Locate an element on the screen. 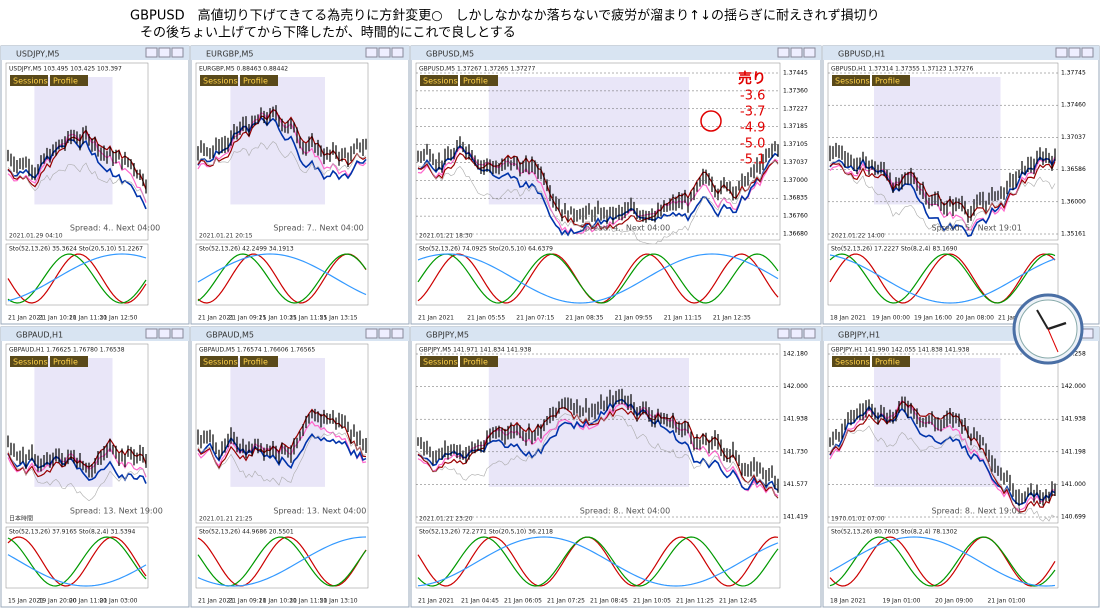  spread-info: Spread: 8.. Next 04:00 is located at coordinates (625, 511).